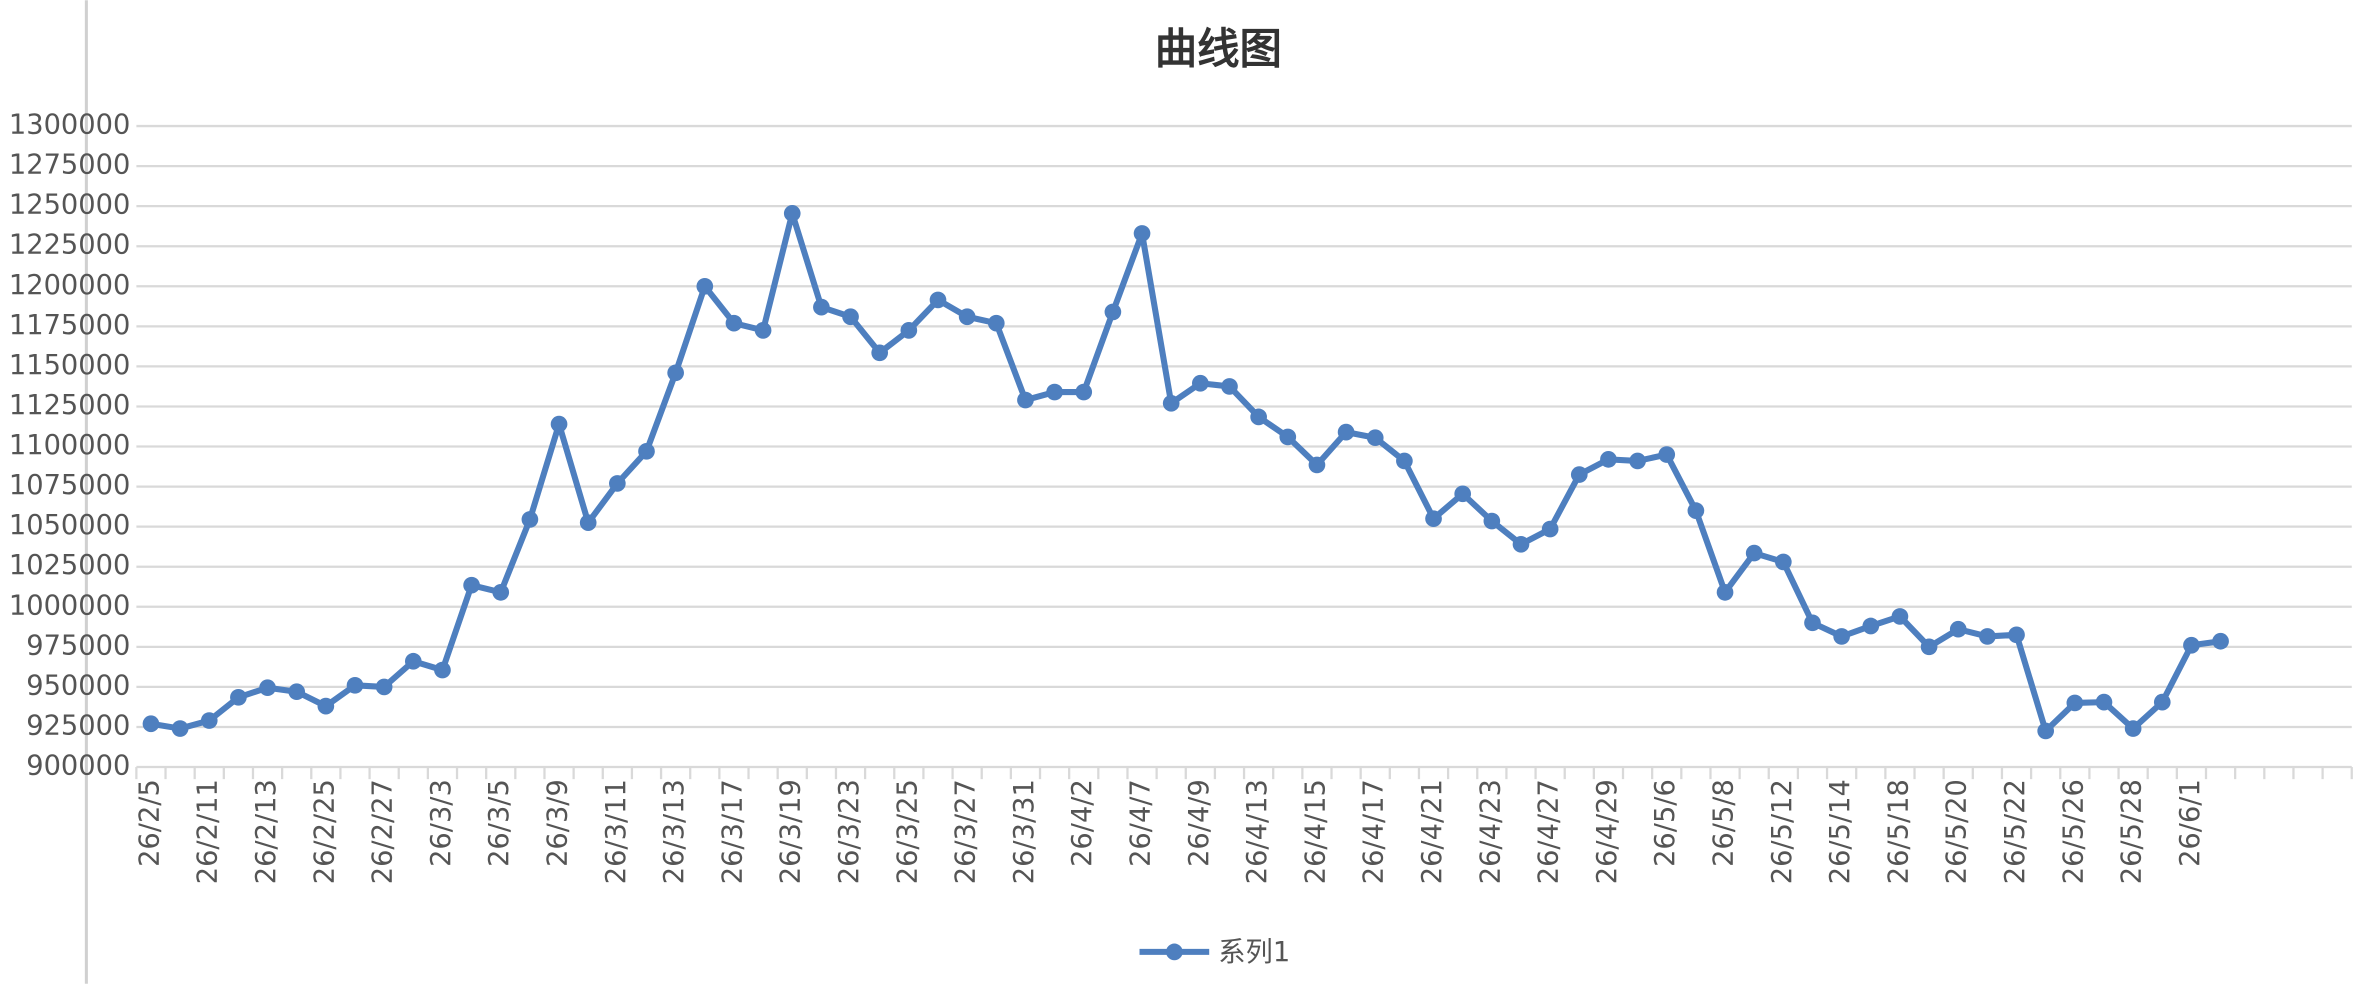  What do you see at coordinates (69, 605) in the screenshot?
I see `y-tick-label: 1000000` at bounding box center [69, 605].